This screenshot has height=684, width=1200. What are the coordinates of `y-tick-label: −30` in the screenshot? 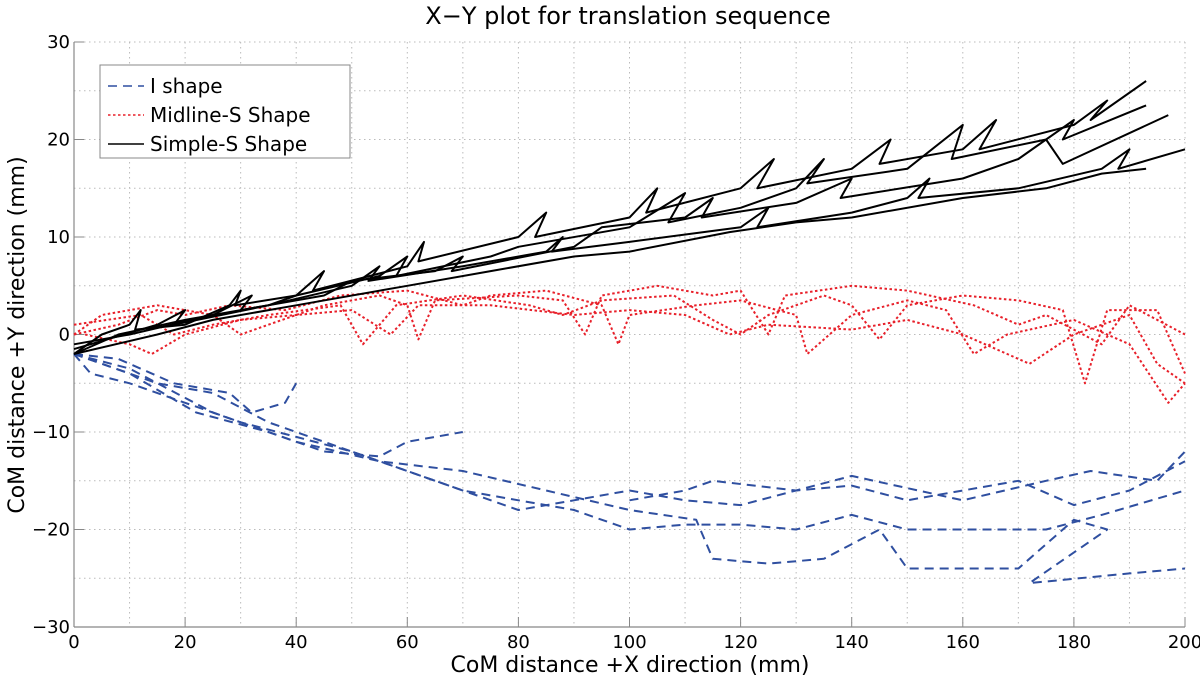 It's located at (51, 627).